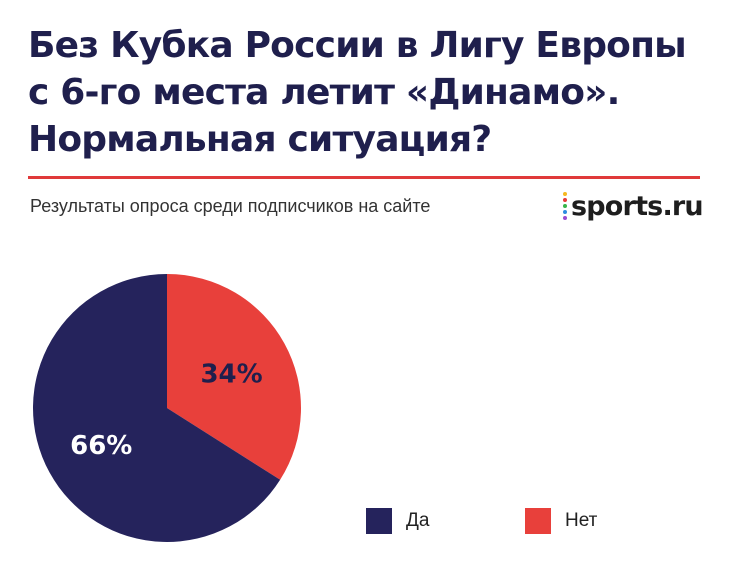 Image resolution: width=730 pixels, height=580 pixels. What do you see at coordinates (364, 177) in the screenshot?
I see `title-divider` at bounding box center [364, 177].